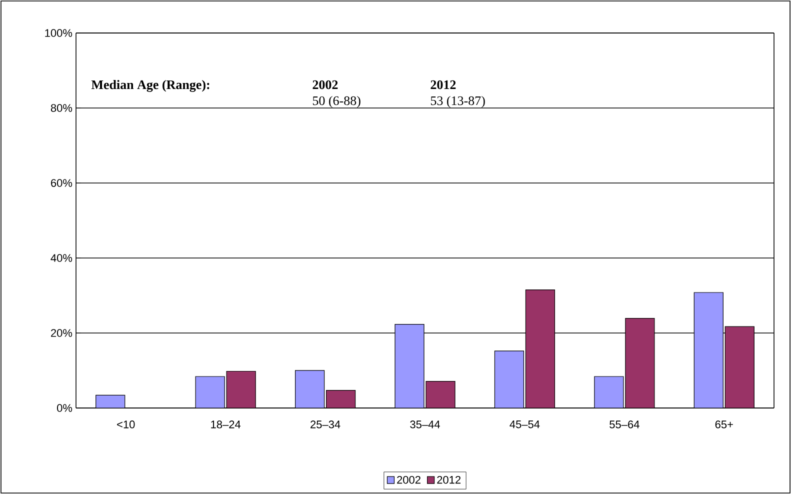 The width and height of the screenshot is (791, 494). Describe the element at coordinates (457, 102) in the screenshot. I see `annotation: 53 (13-87)` at that location.